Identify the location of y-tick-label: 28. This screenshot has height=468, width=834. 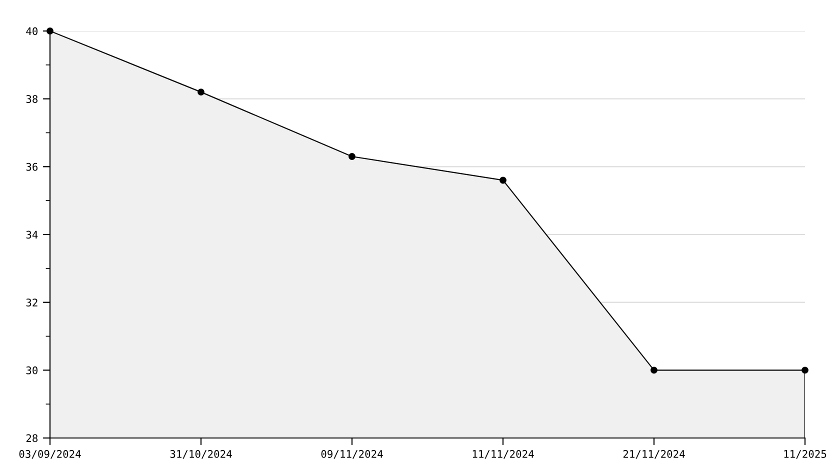
(32, 438).